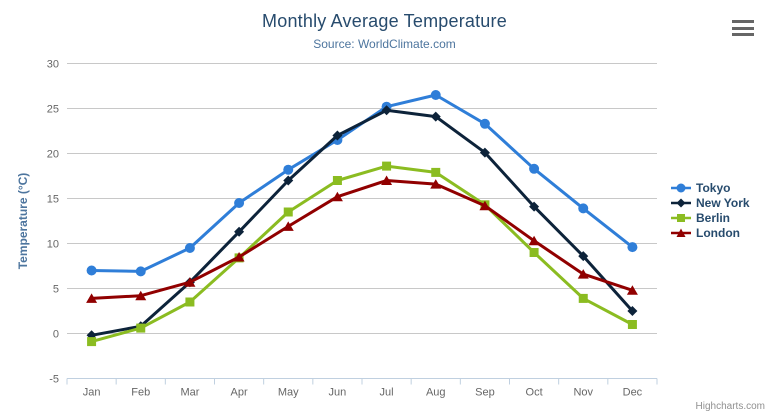 This screenshot has height=416, width=769. I want to click on legend: Tokyo New York Berlin London, so click(710, 210).